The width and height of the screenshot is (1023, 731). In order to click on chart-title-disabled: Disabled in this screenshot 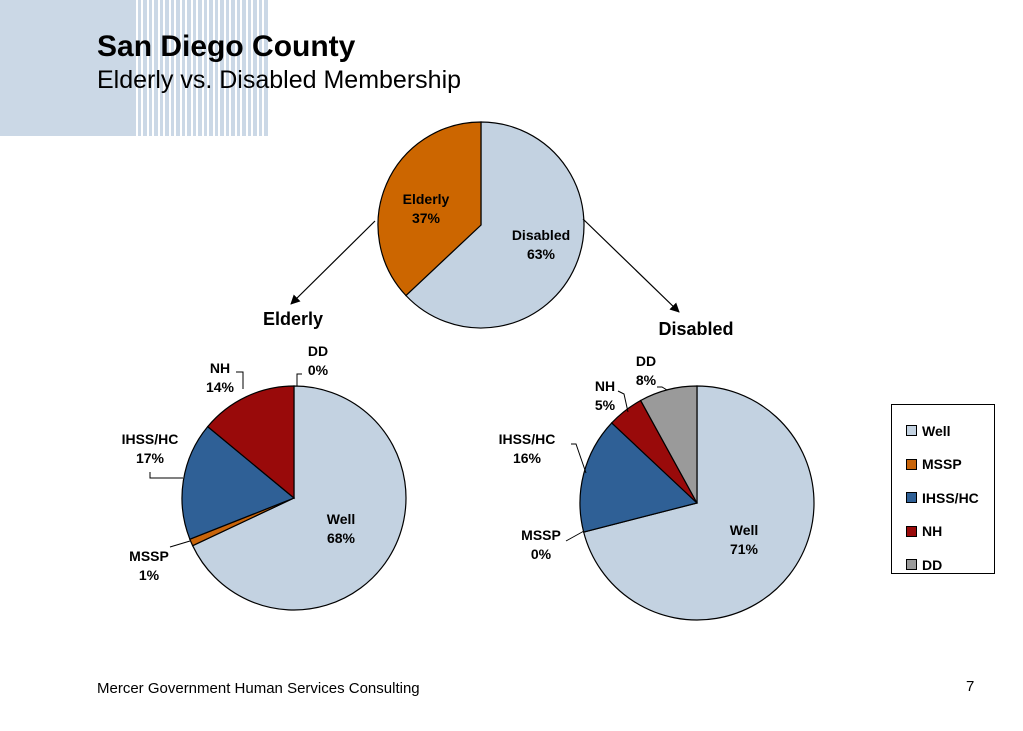, I will do `click(695, 329)`.